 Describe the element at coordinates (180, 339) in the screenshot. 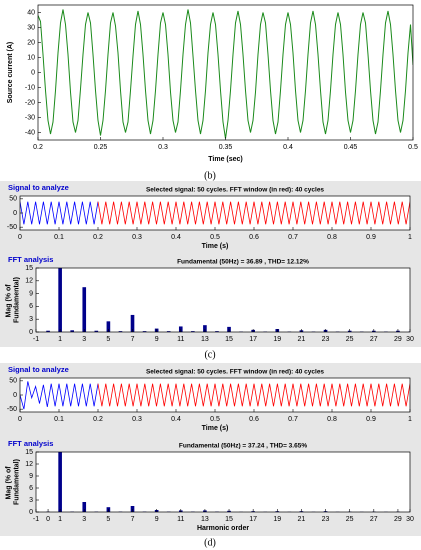

I see `x-tick-label: 11` at that location.